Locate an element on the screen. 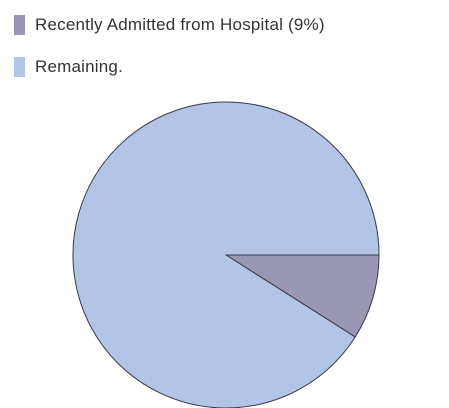 The height and width of the screenshot is (408, 449). pie-slice-admitted is located at coordinates (302, 296).